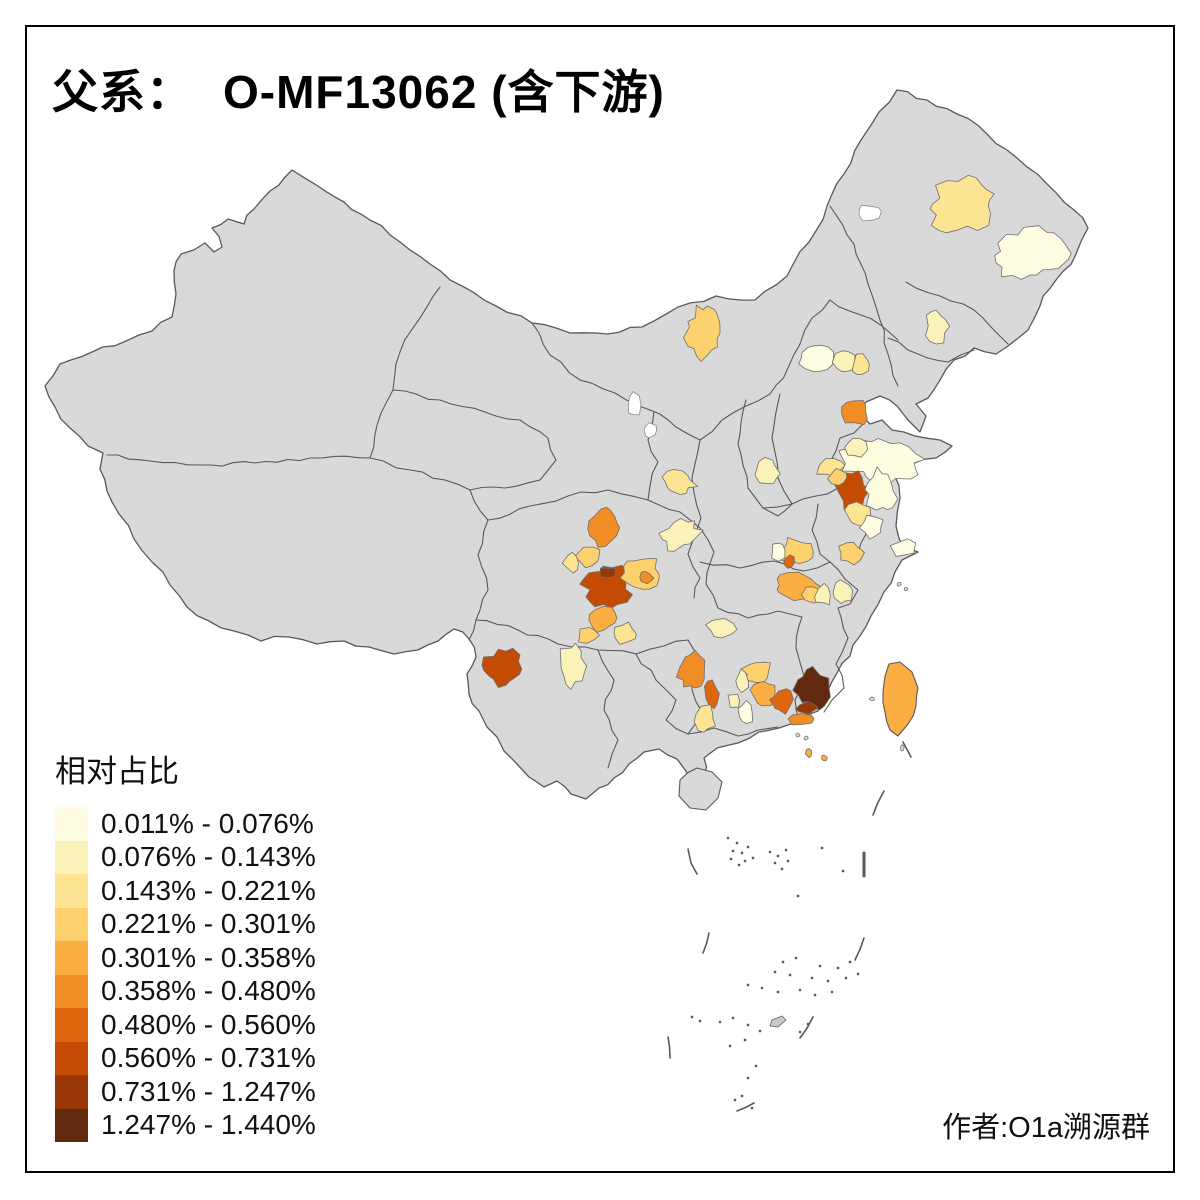  I want to click on legend-class-label: 0.011% - 0.076%, so click(207, 823).